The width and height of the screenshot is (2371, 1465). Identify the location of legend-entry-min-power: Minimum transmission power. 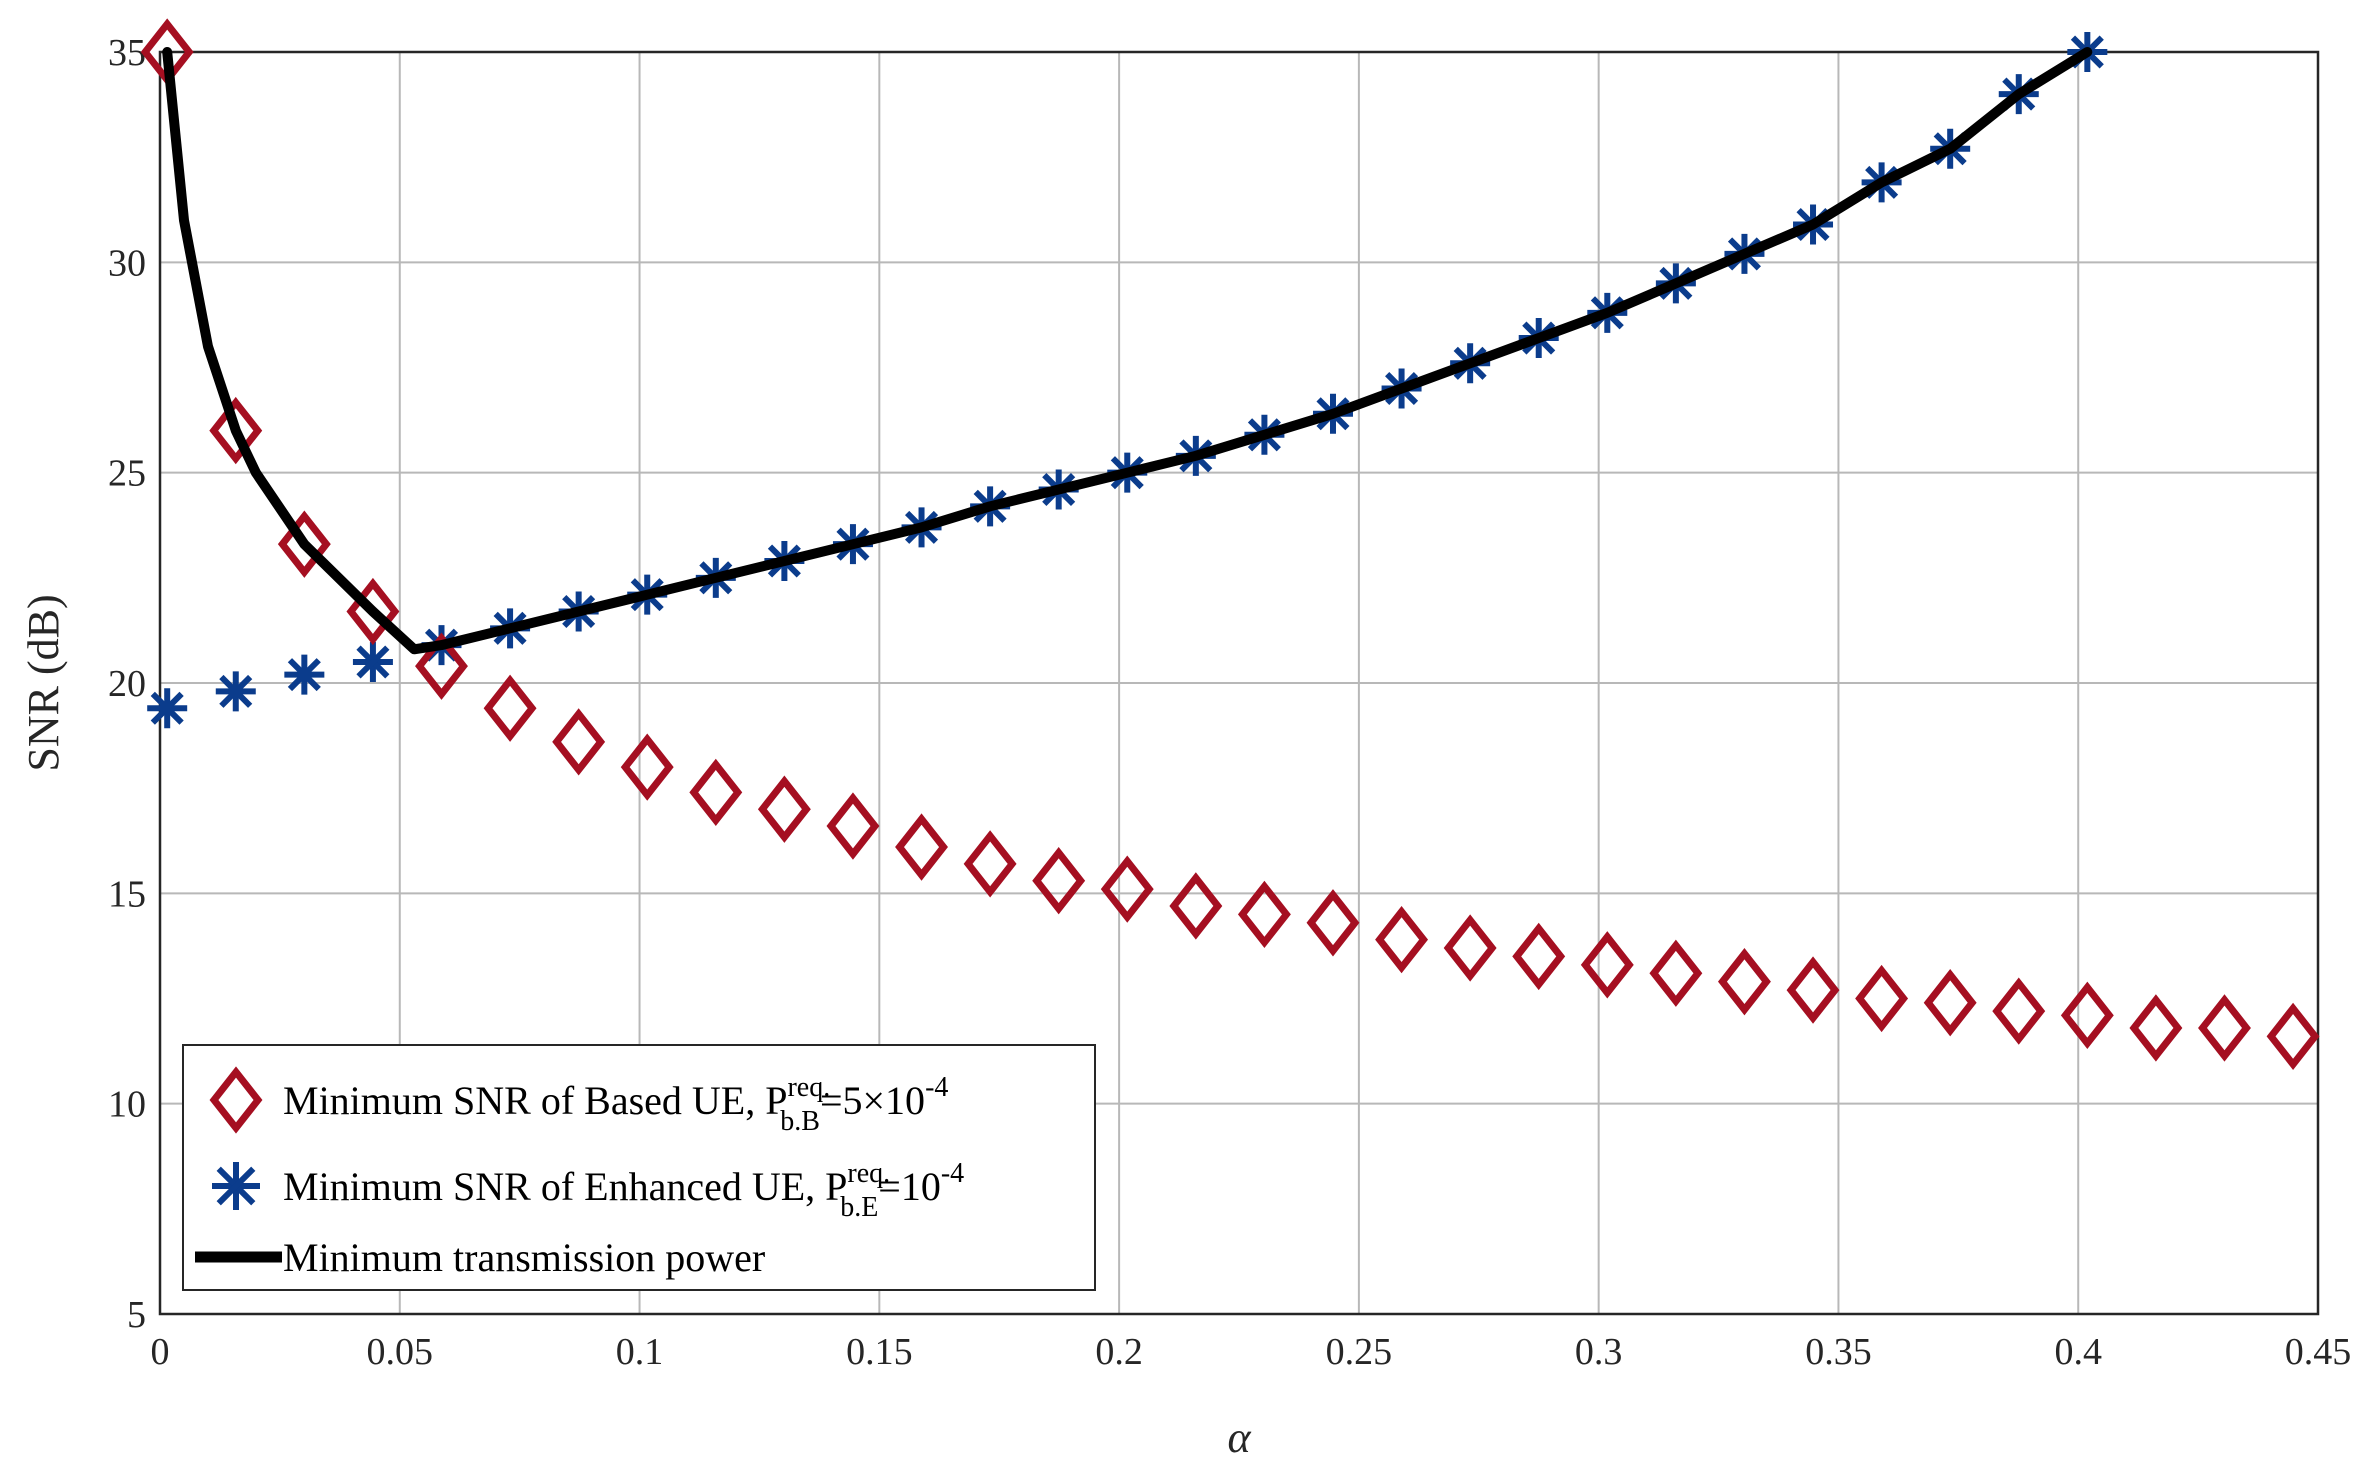
(480, 1257).